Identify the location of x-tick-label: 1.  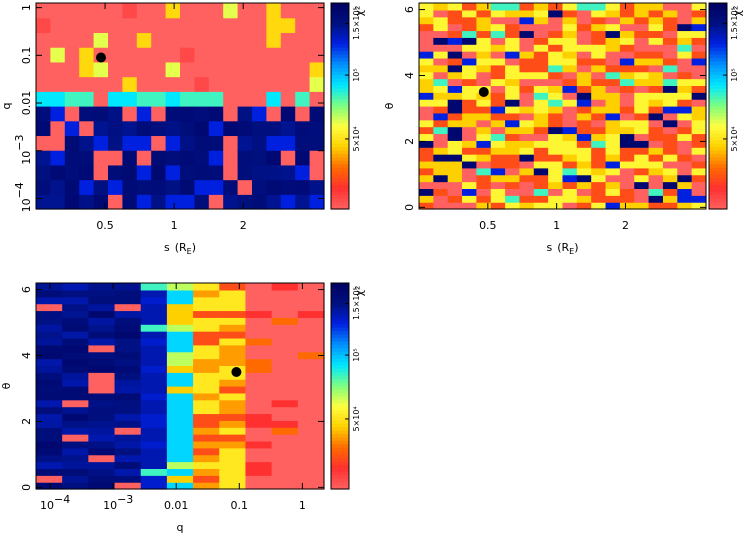
(556, 225).